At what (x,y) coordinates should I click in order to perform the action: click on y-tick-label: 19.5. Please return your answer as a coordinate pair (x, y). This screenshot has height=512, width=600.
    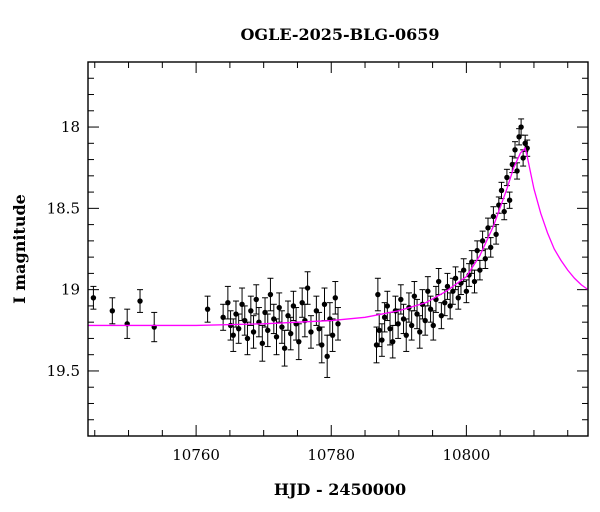
    Looking at the image, I should click on (63, 371).